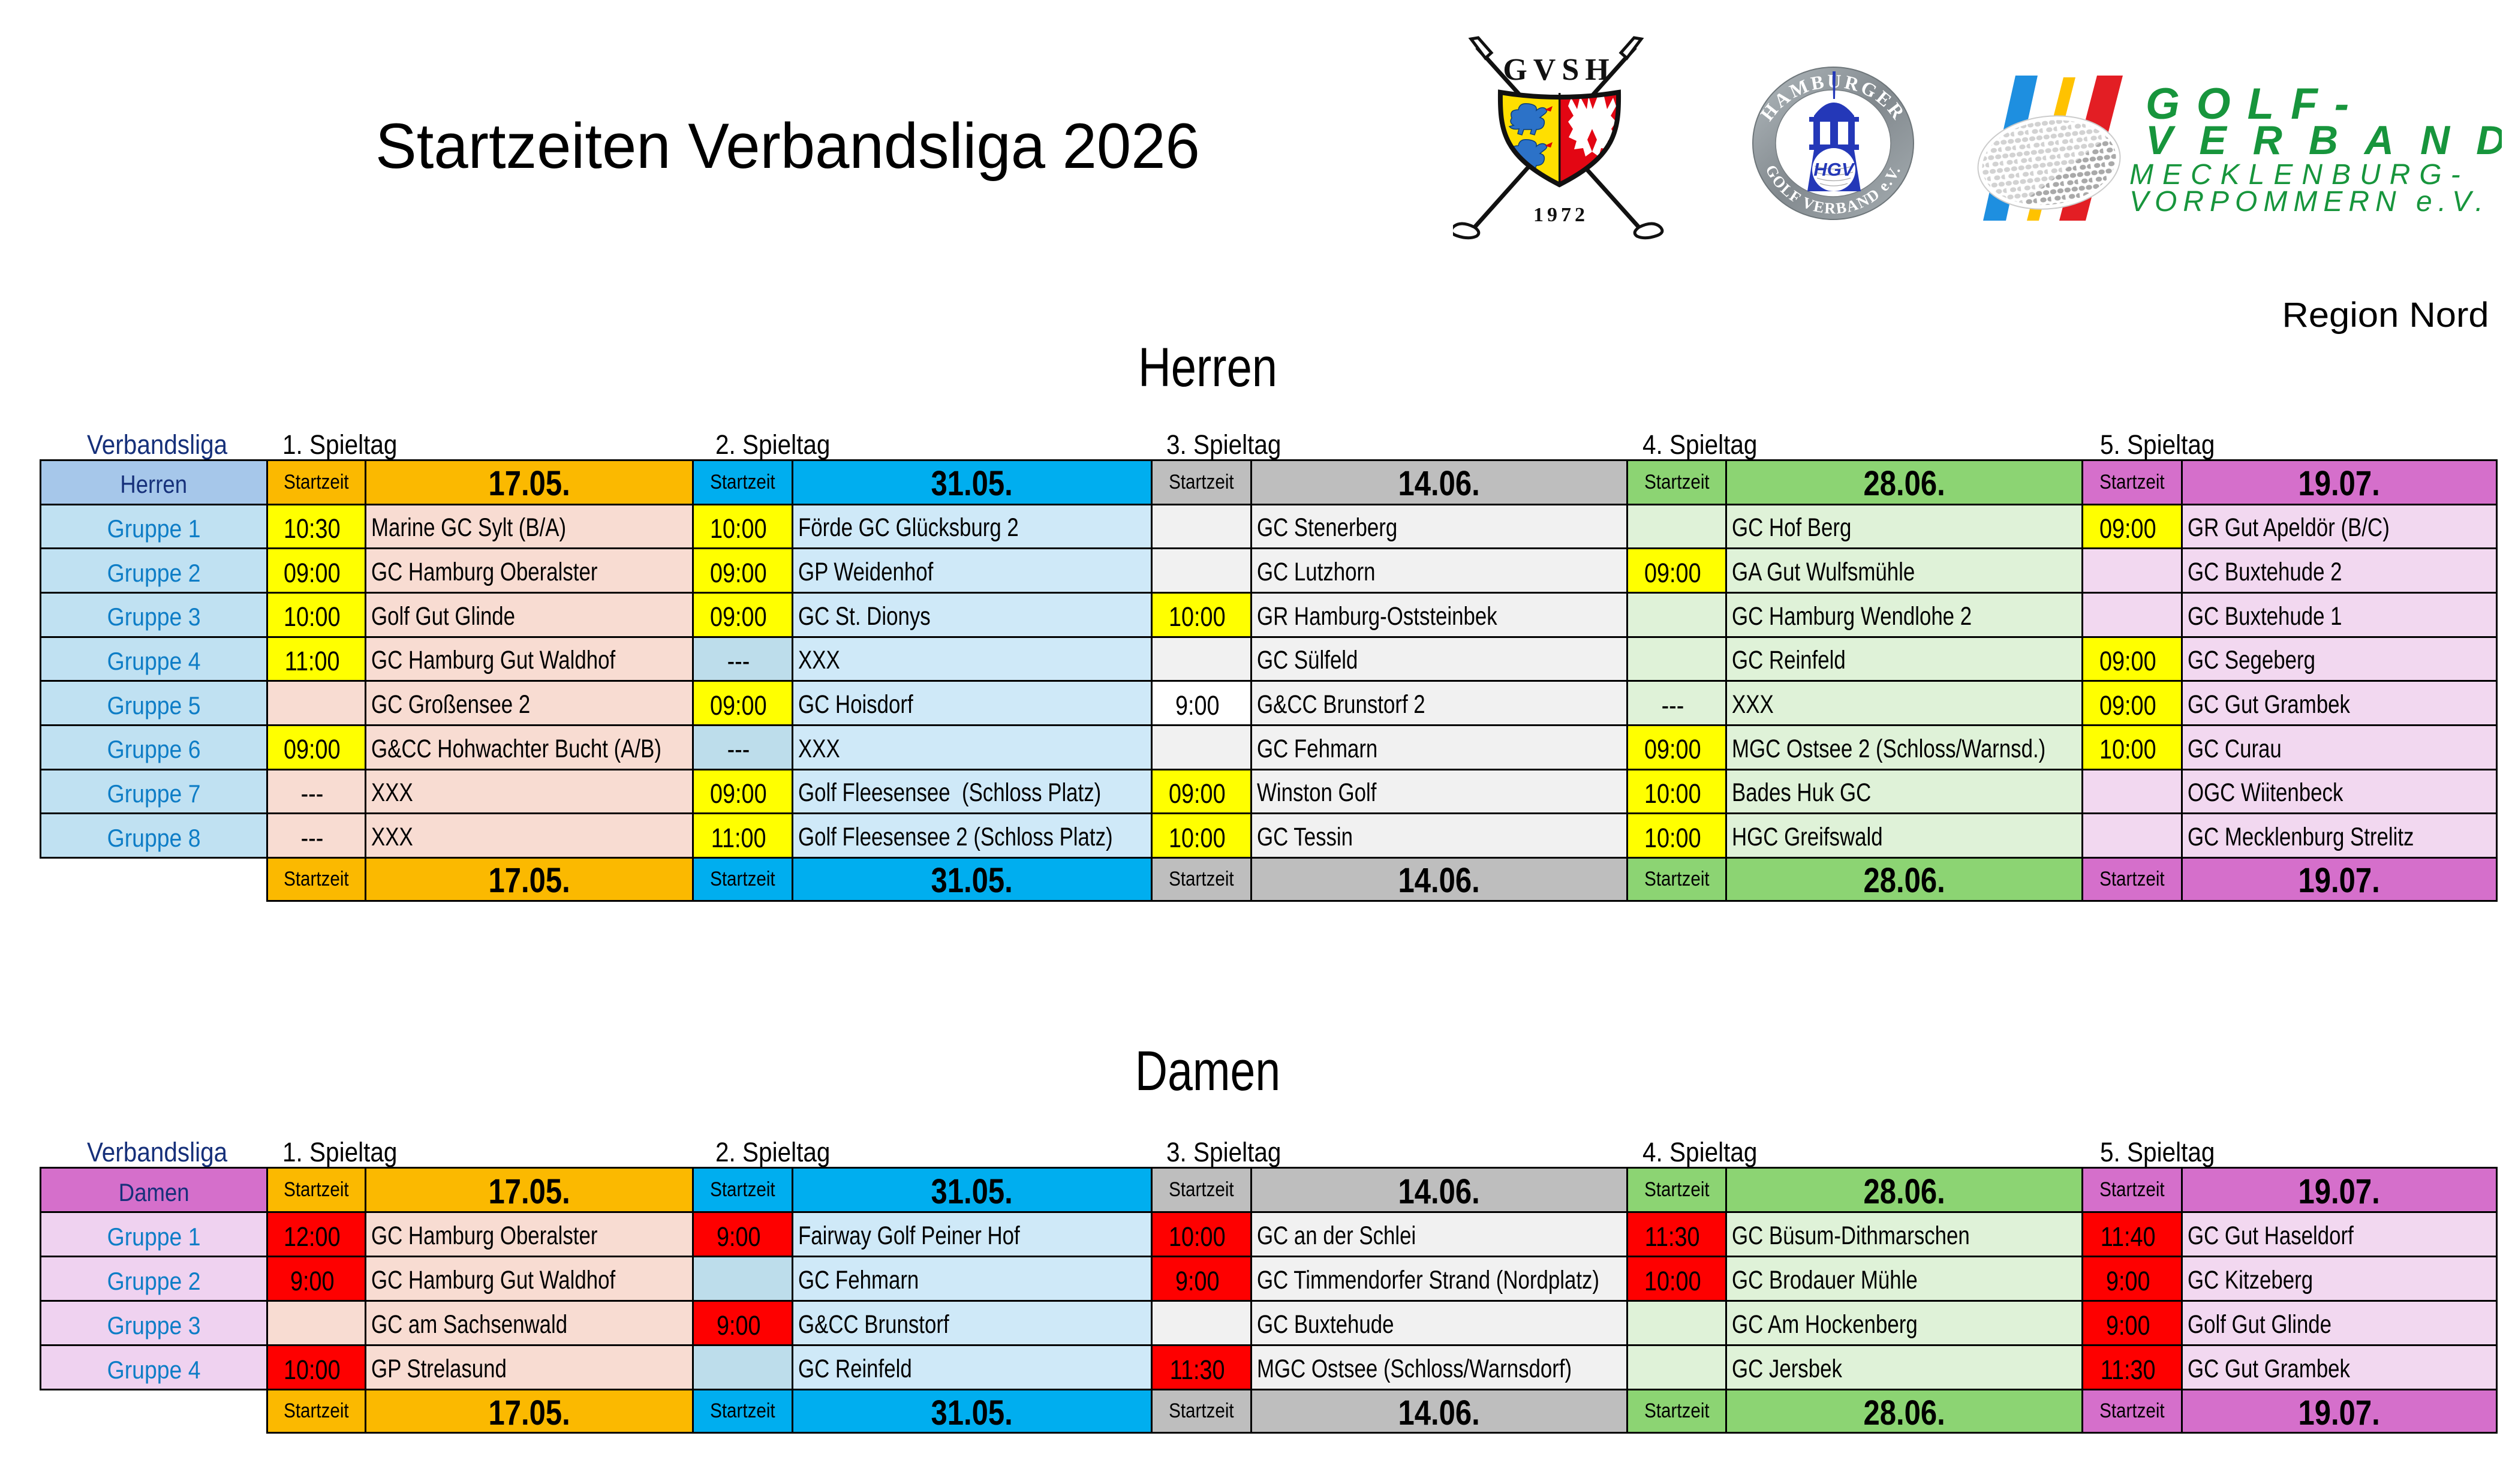 The image size is (2506, 1484). What do you see at coordinates (1834, 169) in the screenshot?
I see `svg-text: HGV` at bounding box center [1834, 169].